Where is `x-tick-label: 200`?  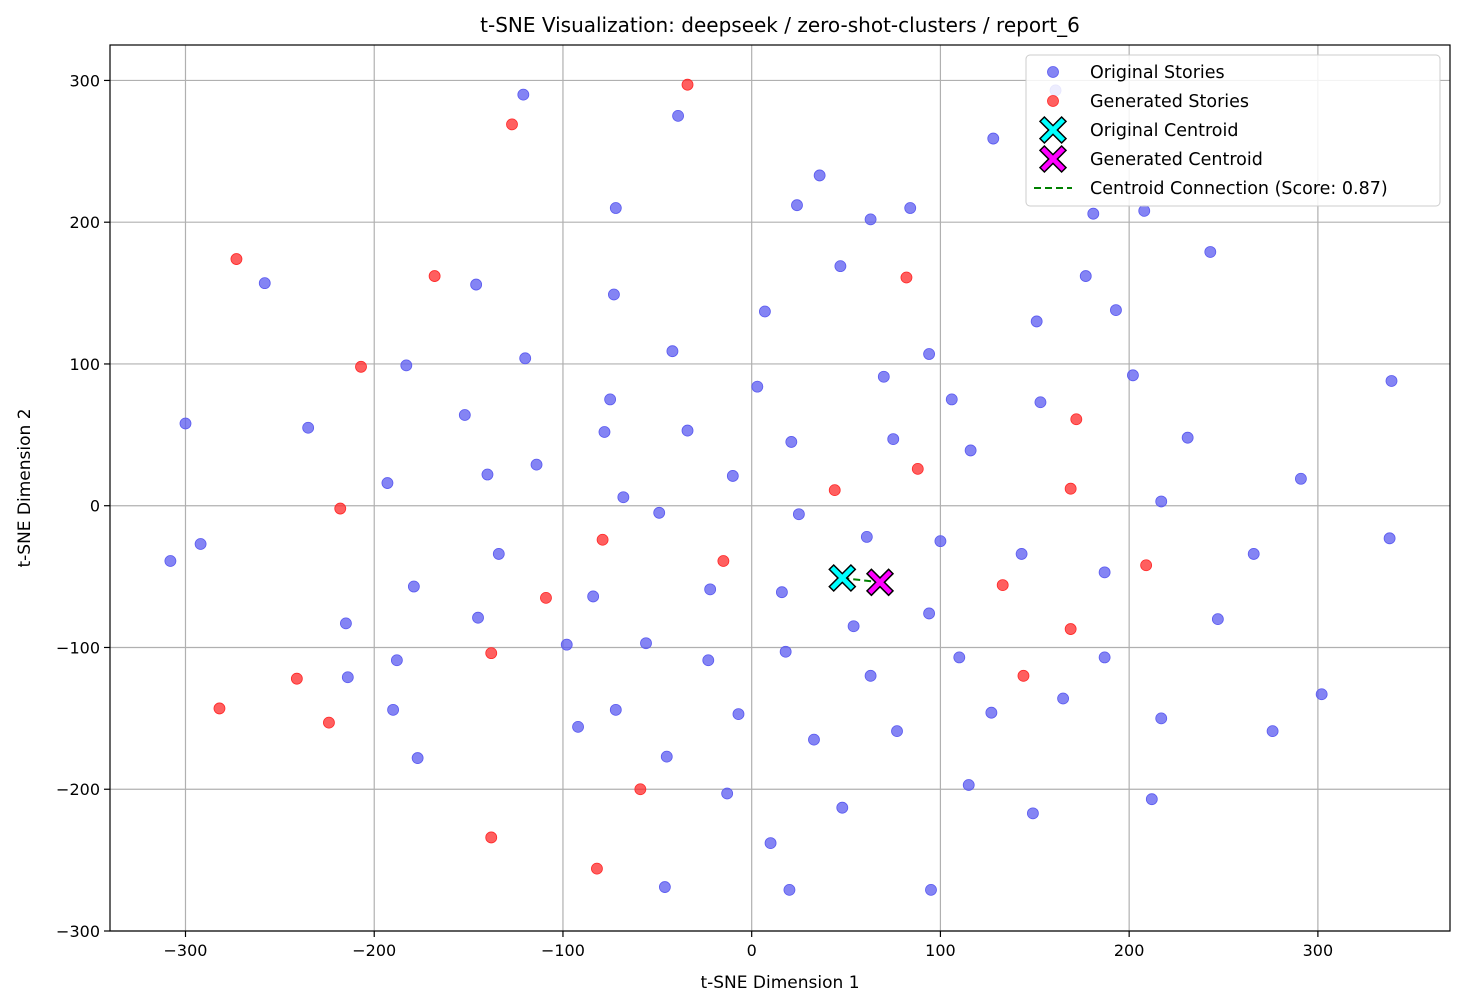
x-tick-label: 200 is located at coordinates (1129, 950).